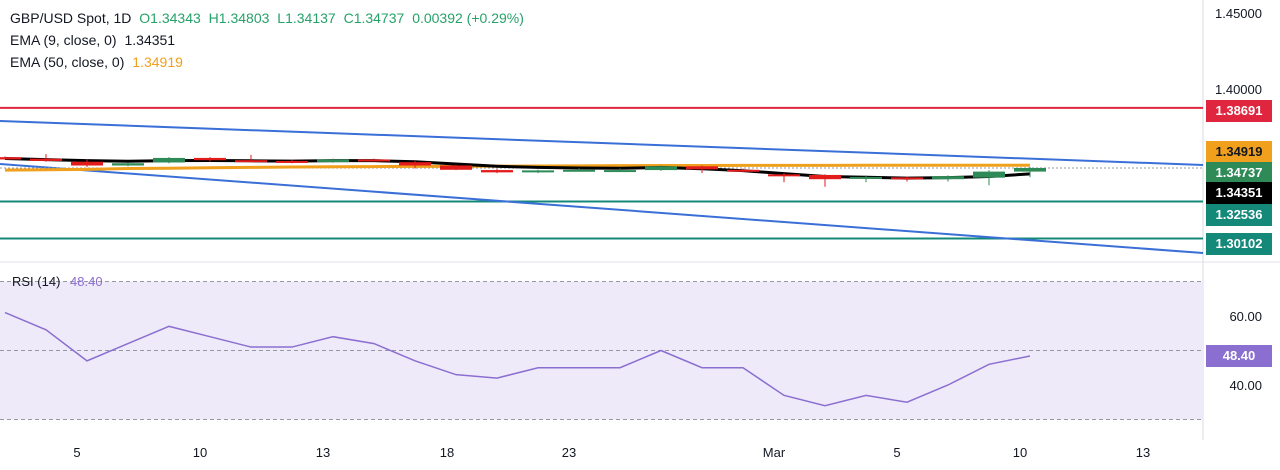  What do you see at coordinates (150, 40) in the screenshot?
I see `ema9-value: 1.34351` at bounding box center [150, 40].